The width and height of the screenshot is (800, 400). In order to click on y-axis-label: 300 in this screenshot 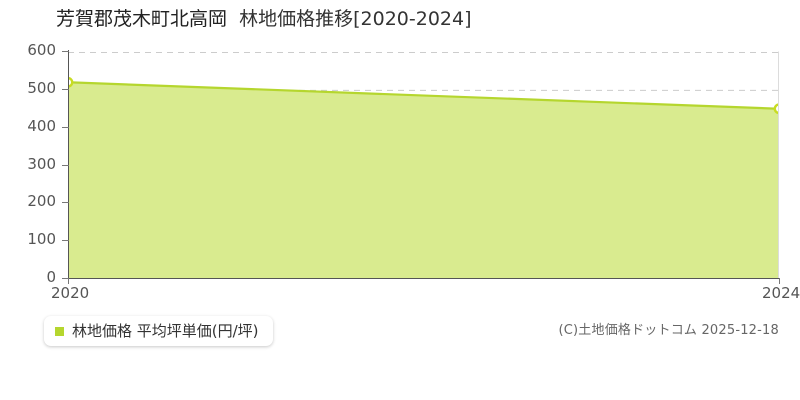, I will do `click(41, 164)`.